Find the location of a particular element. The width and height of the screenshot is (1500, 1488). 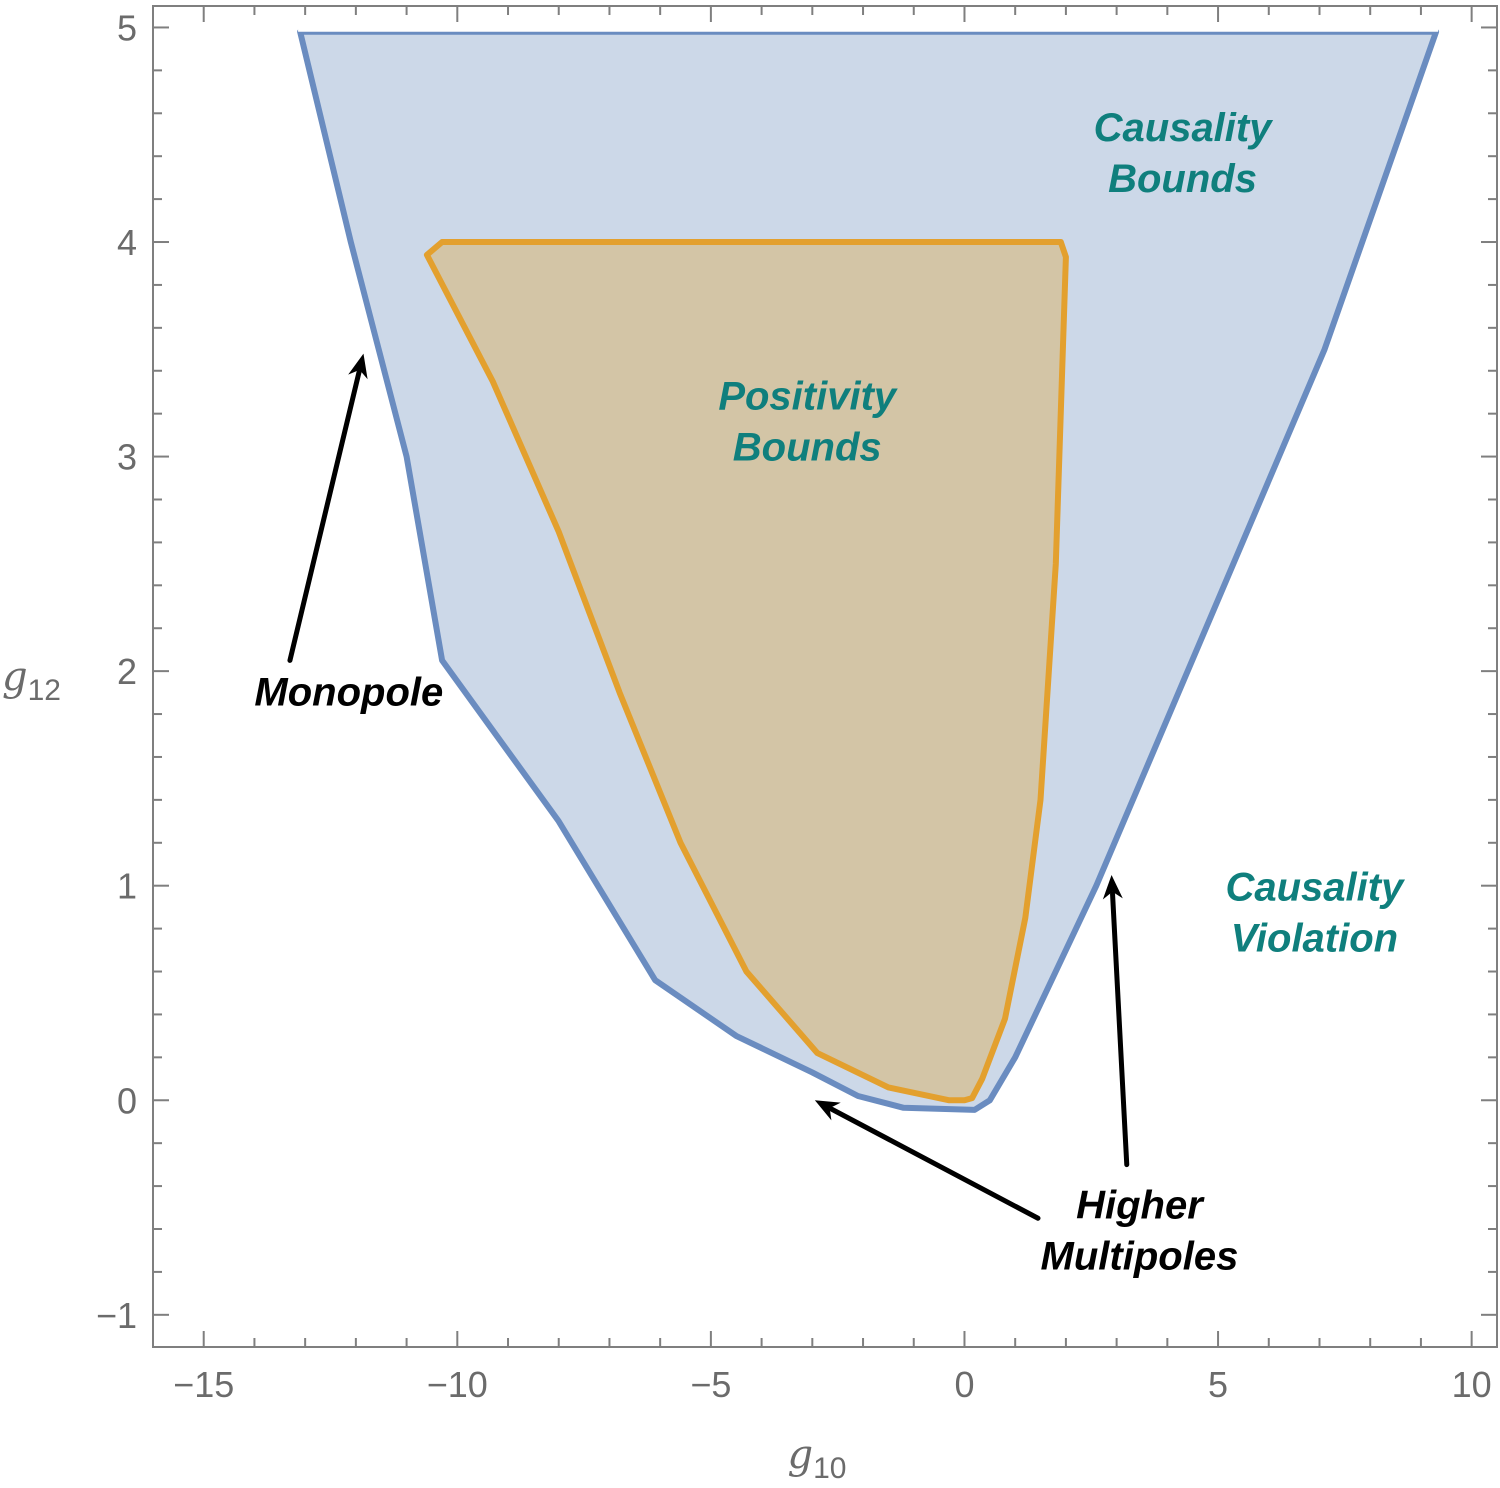

annotation-line: Violation is located at coordinates (1314, 939).